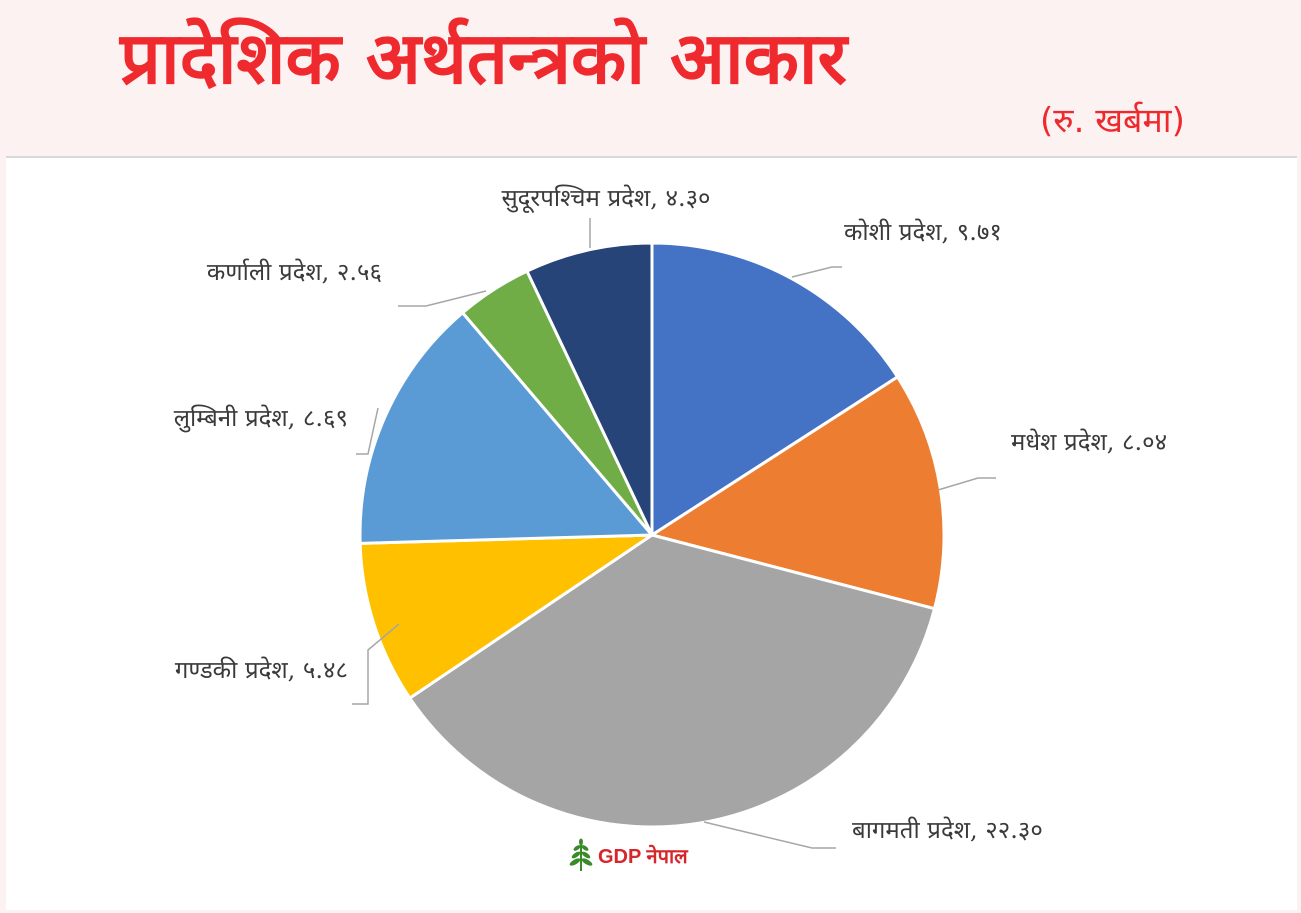  I want to click on chart-subtitle: (रु. खर्बमा), so click(1112, 121).